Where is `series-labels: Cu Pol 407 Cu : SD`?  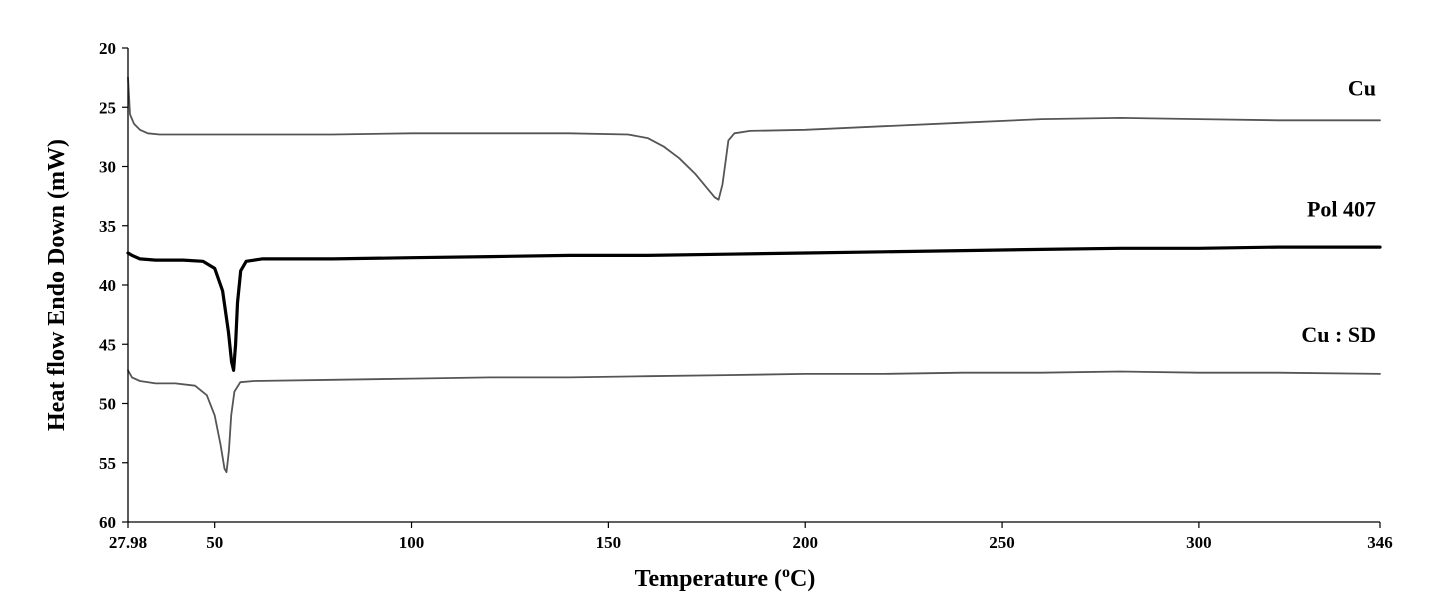 series-labels: Cu Pol 407 Cu : SD is located at coordinates (1338, 210).